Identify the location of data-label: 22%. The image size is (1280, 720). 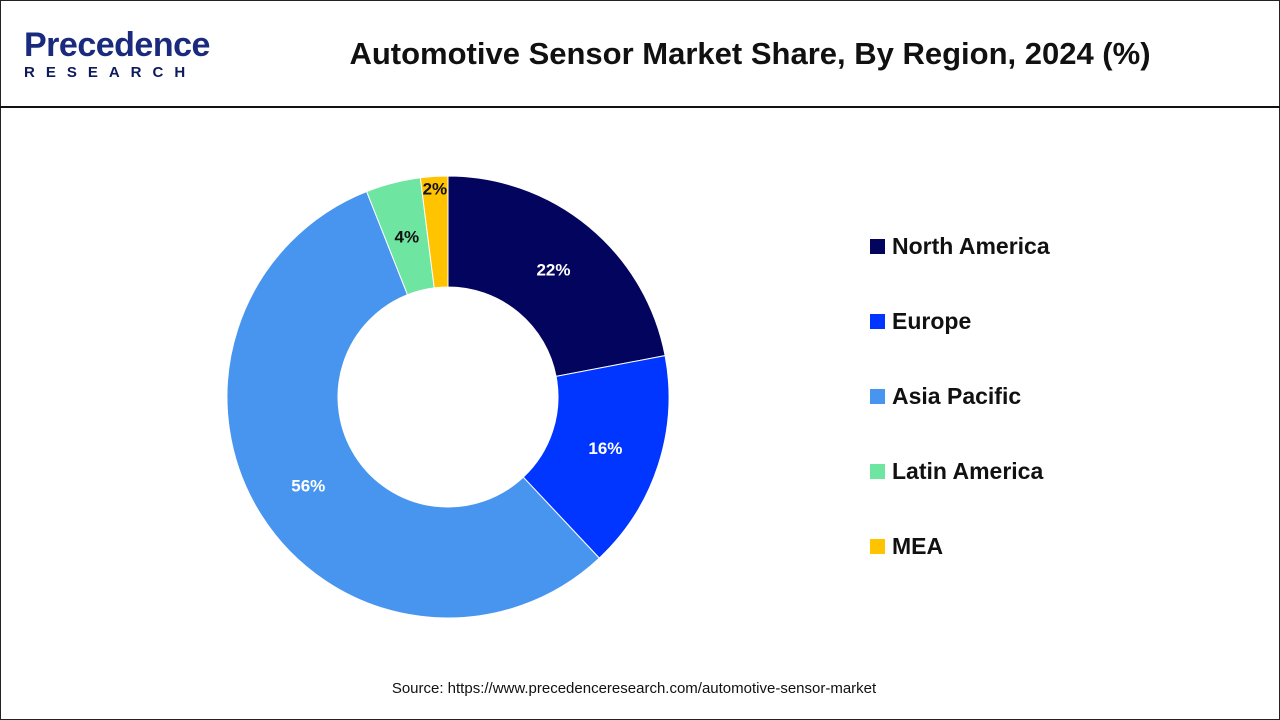
(553, 269).